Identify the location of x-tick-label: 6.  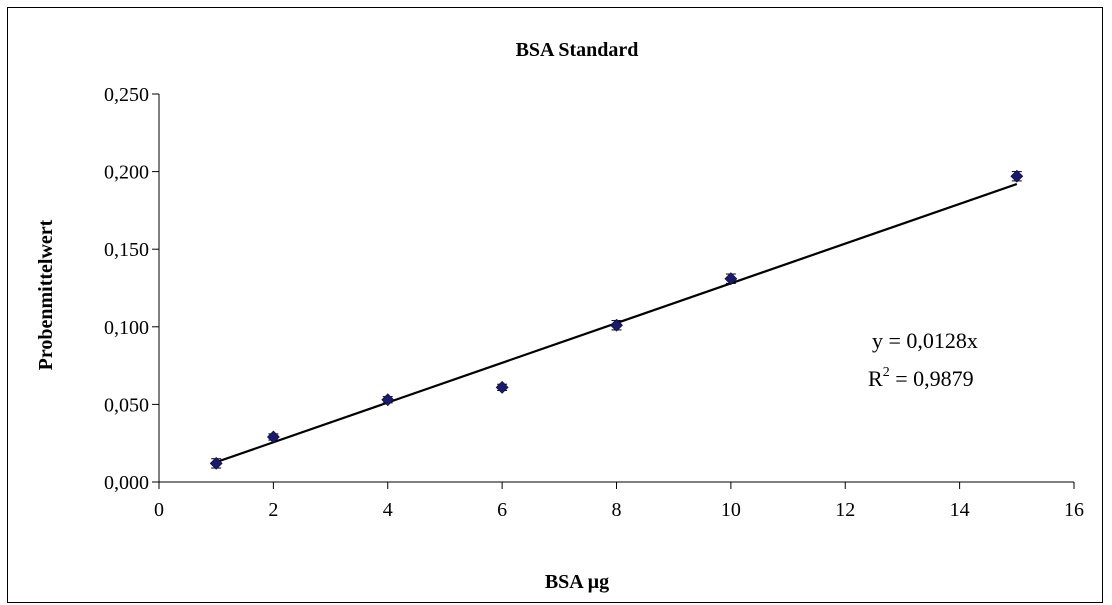
(502, 510).